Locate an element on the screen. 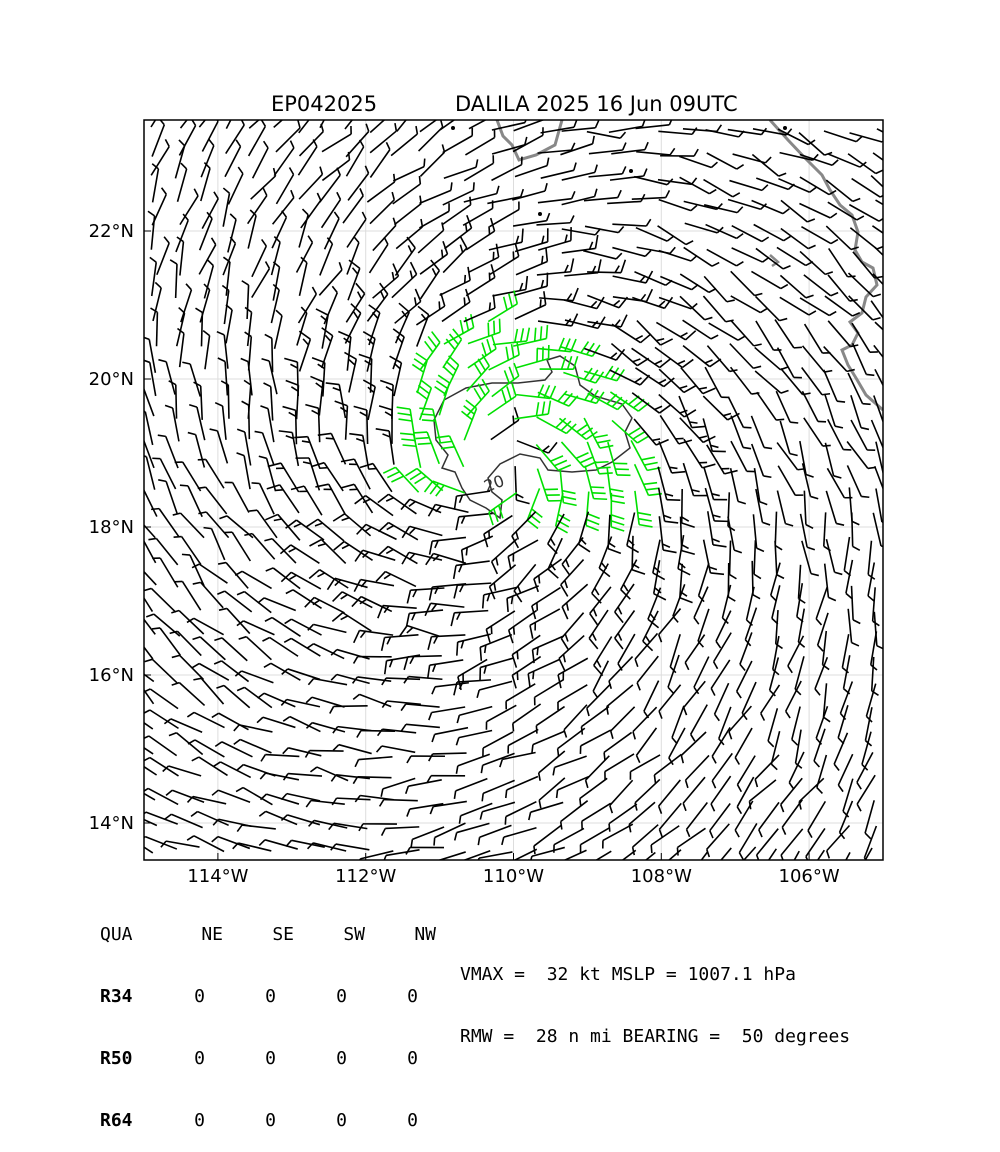 The image size is (1000, 1152). row-label-r50: R50 is located at coordinates (130, 1059).